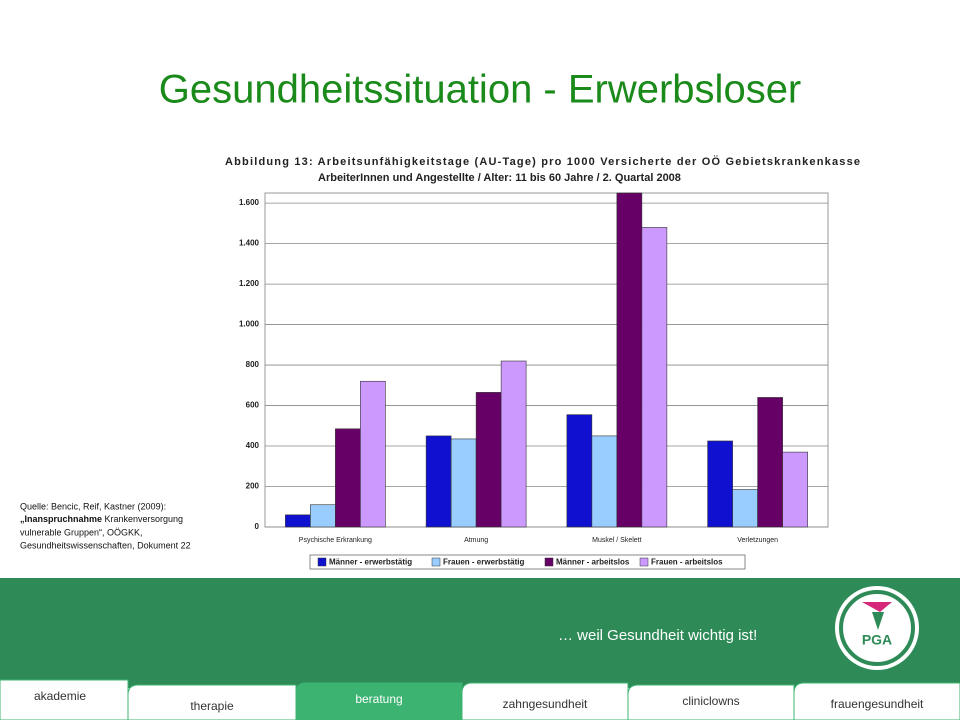  What do you see at coordinates (476, 540) in the screenshot?
I see `x-tick-label: Atmung` at bounding box center [476, 540].